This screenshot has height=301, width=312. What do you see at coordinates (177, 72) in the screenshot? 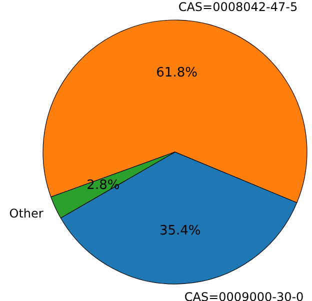
I see `data-label: 61.8%` at bounding box center [177, 72].